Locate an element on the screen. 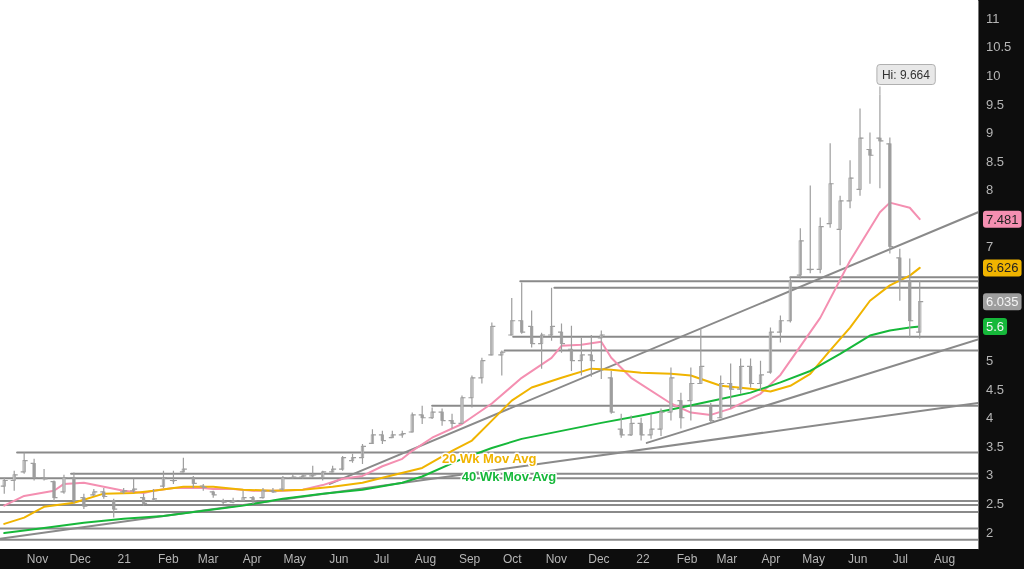 This screenshot has height=569, width=1024. text: 7.481 is located at coordinates (1002, 219).